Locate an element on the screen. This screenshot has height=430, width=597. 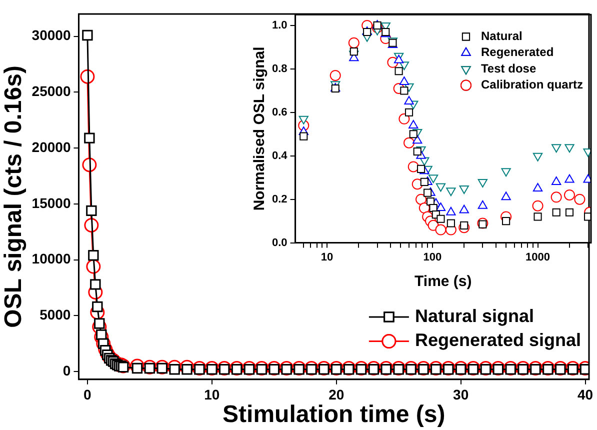
legend-label: Calibration quartz is located at coordinates (532, 85).